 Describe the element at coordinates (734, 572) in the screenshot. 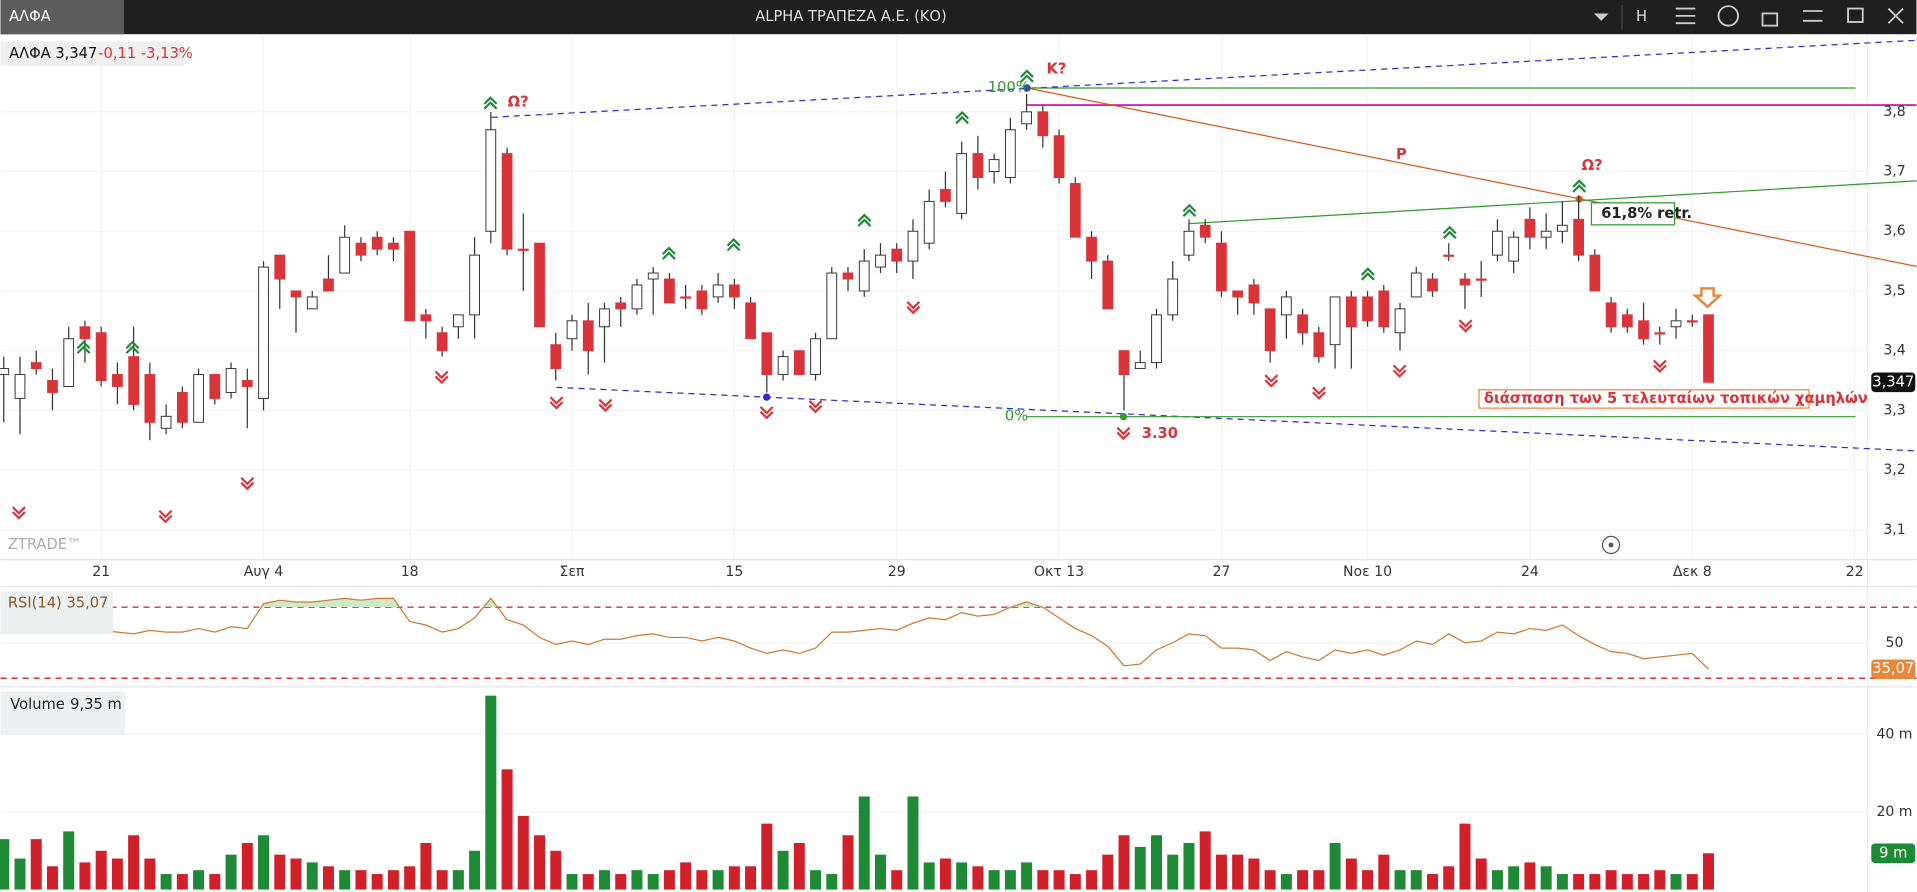

I see `x-tick-label: 15` at that location.